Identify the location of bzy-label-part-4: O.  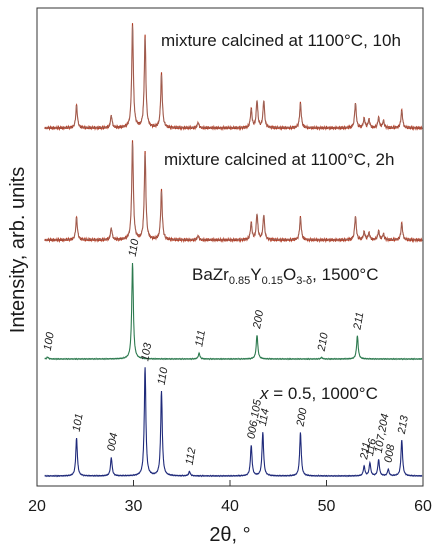
(289, 274).